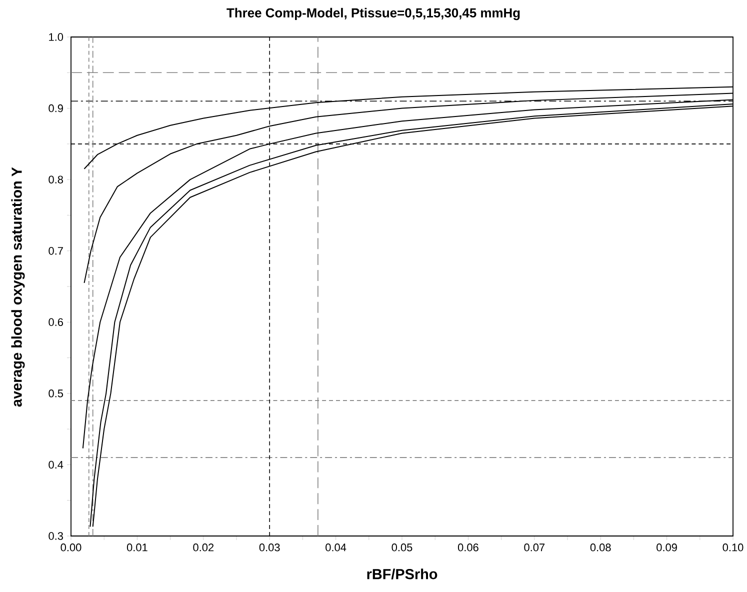 Image resolution: width=747 pixels, height=592 pixels. What do you see at coordinates (600, 548) in the screenshot?
I see `x-tick-label: 0.08` at bounding box center [600, 548].